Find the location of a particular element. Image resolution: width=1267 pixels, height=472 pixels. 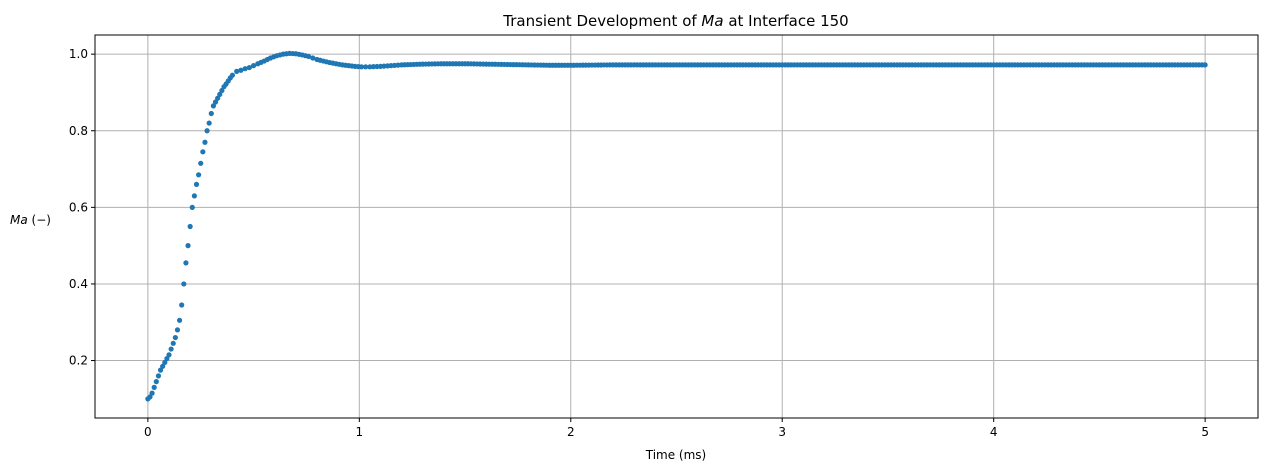

x-tick-label: 0 is located at coordinates (148, 432).